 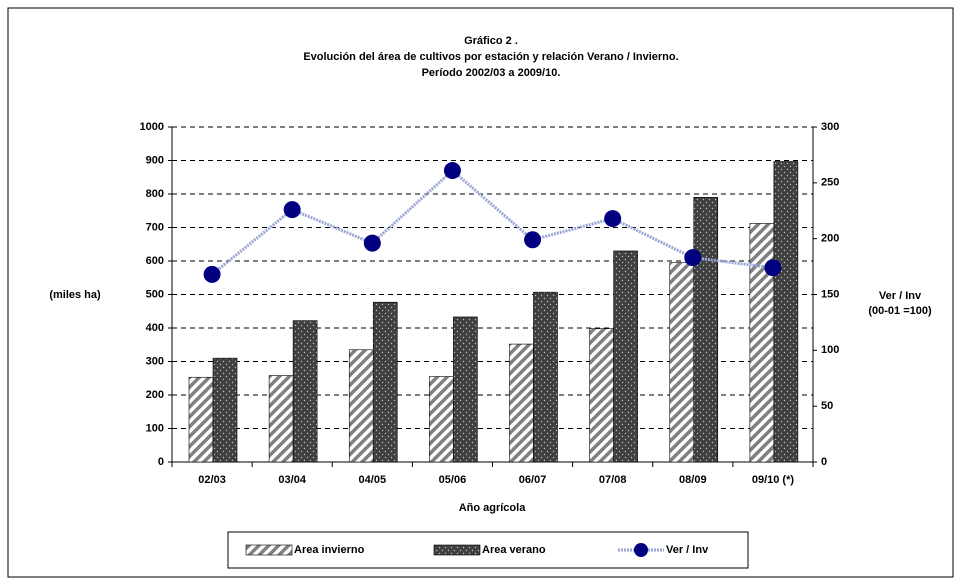 I want to click on y-tick-label: 300, so click(x=155, y=361).